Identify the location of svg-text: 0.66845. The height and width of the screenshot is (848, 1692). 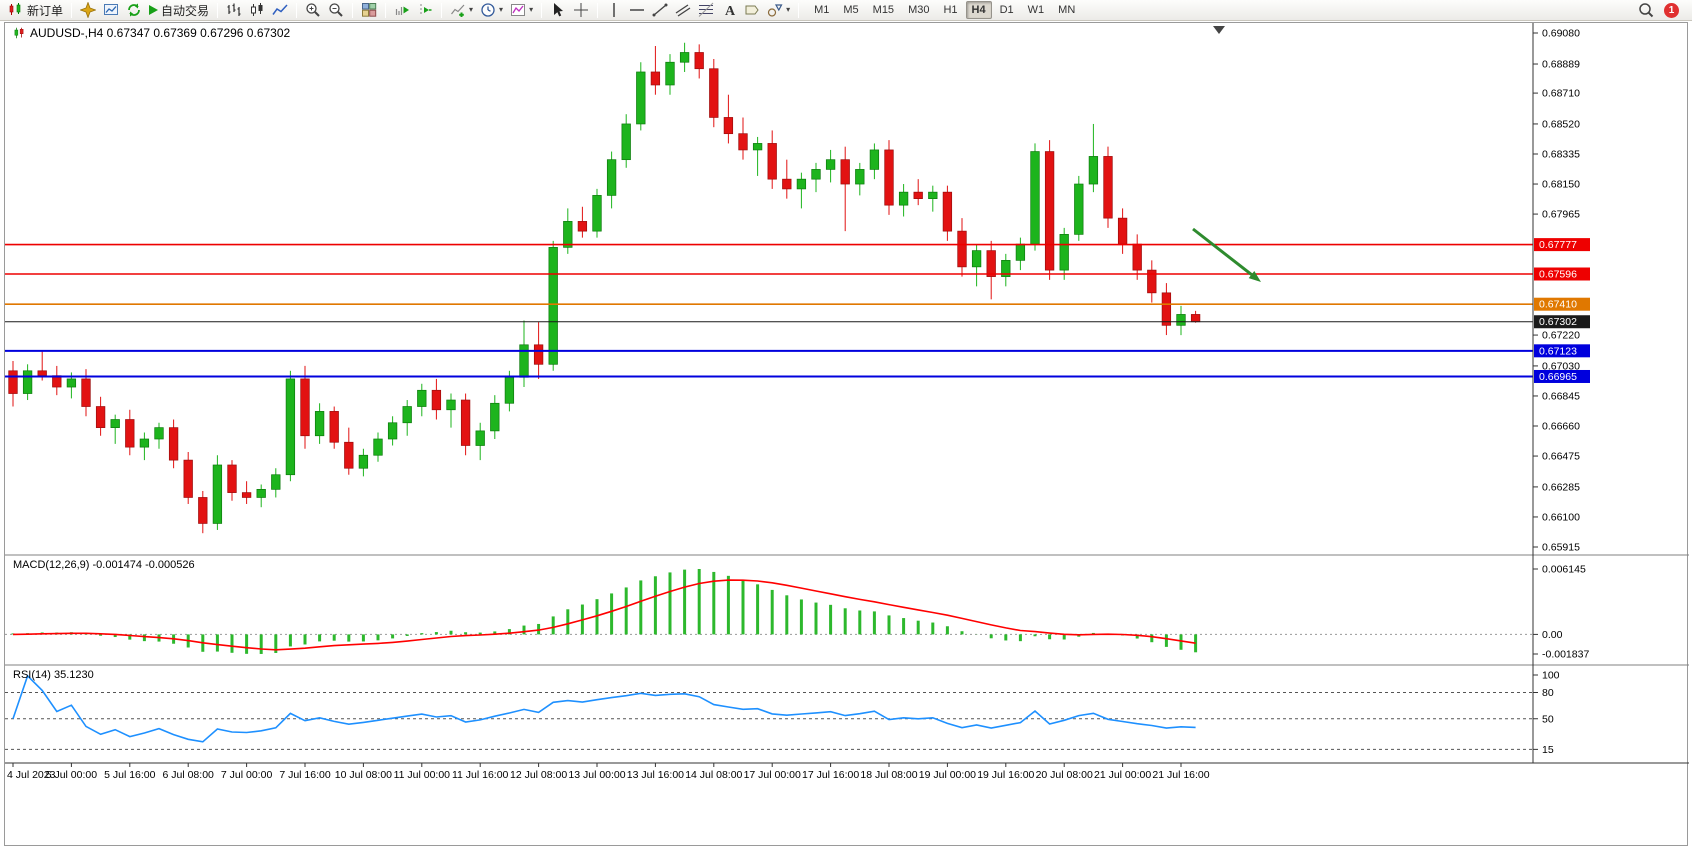
(1561, 396).